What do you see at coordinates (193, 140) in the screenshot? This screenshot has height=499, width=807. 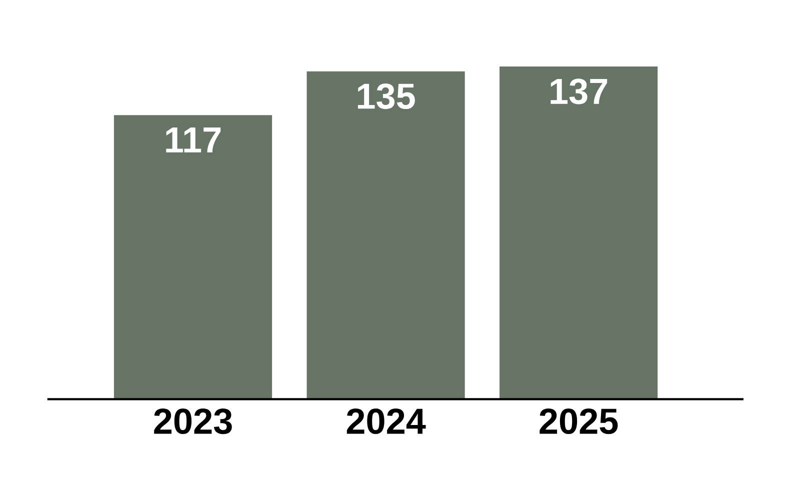 I see `data-label: 117` at bounding box center [193, 140].